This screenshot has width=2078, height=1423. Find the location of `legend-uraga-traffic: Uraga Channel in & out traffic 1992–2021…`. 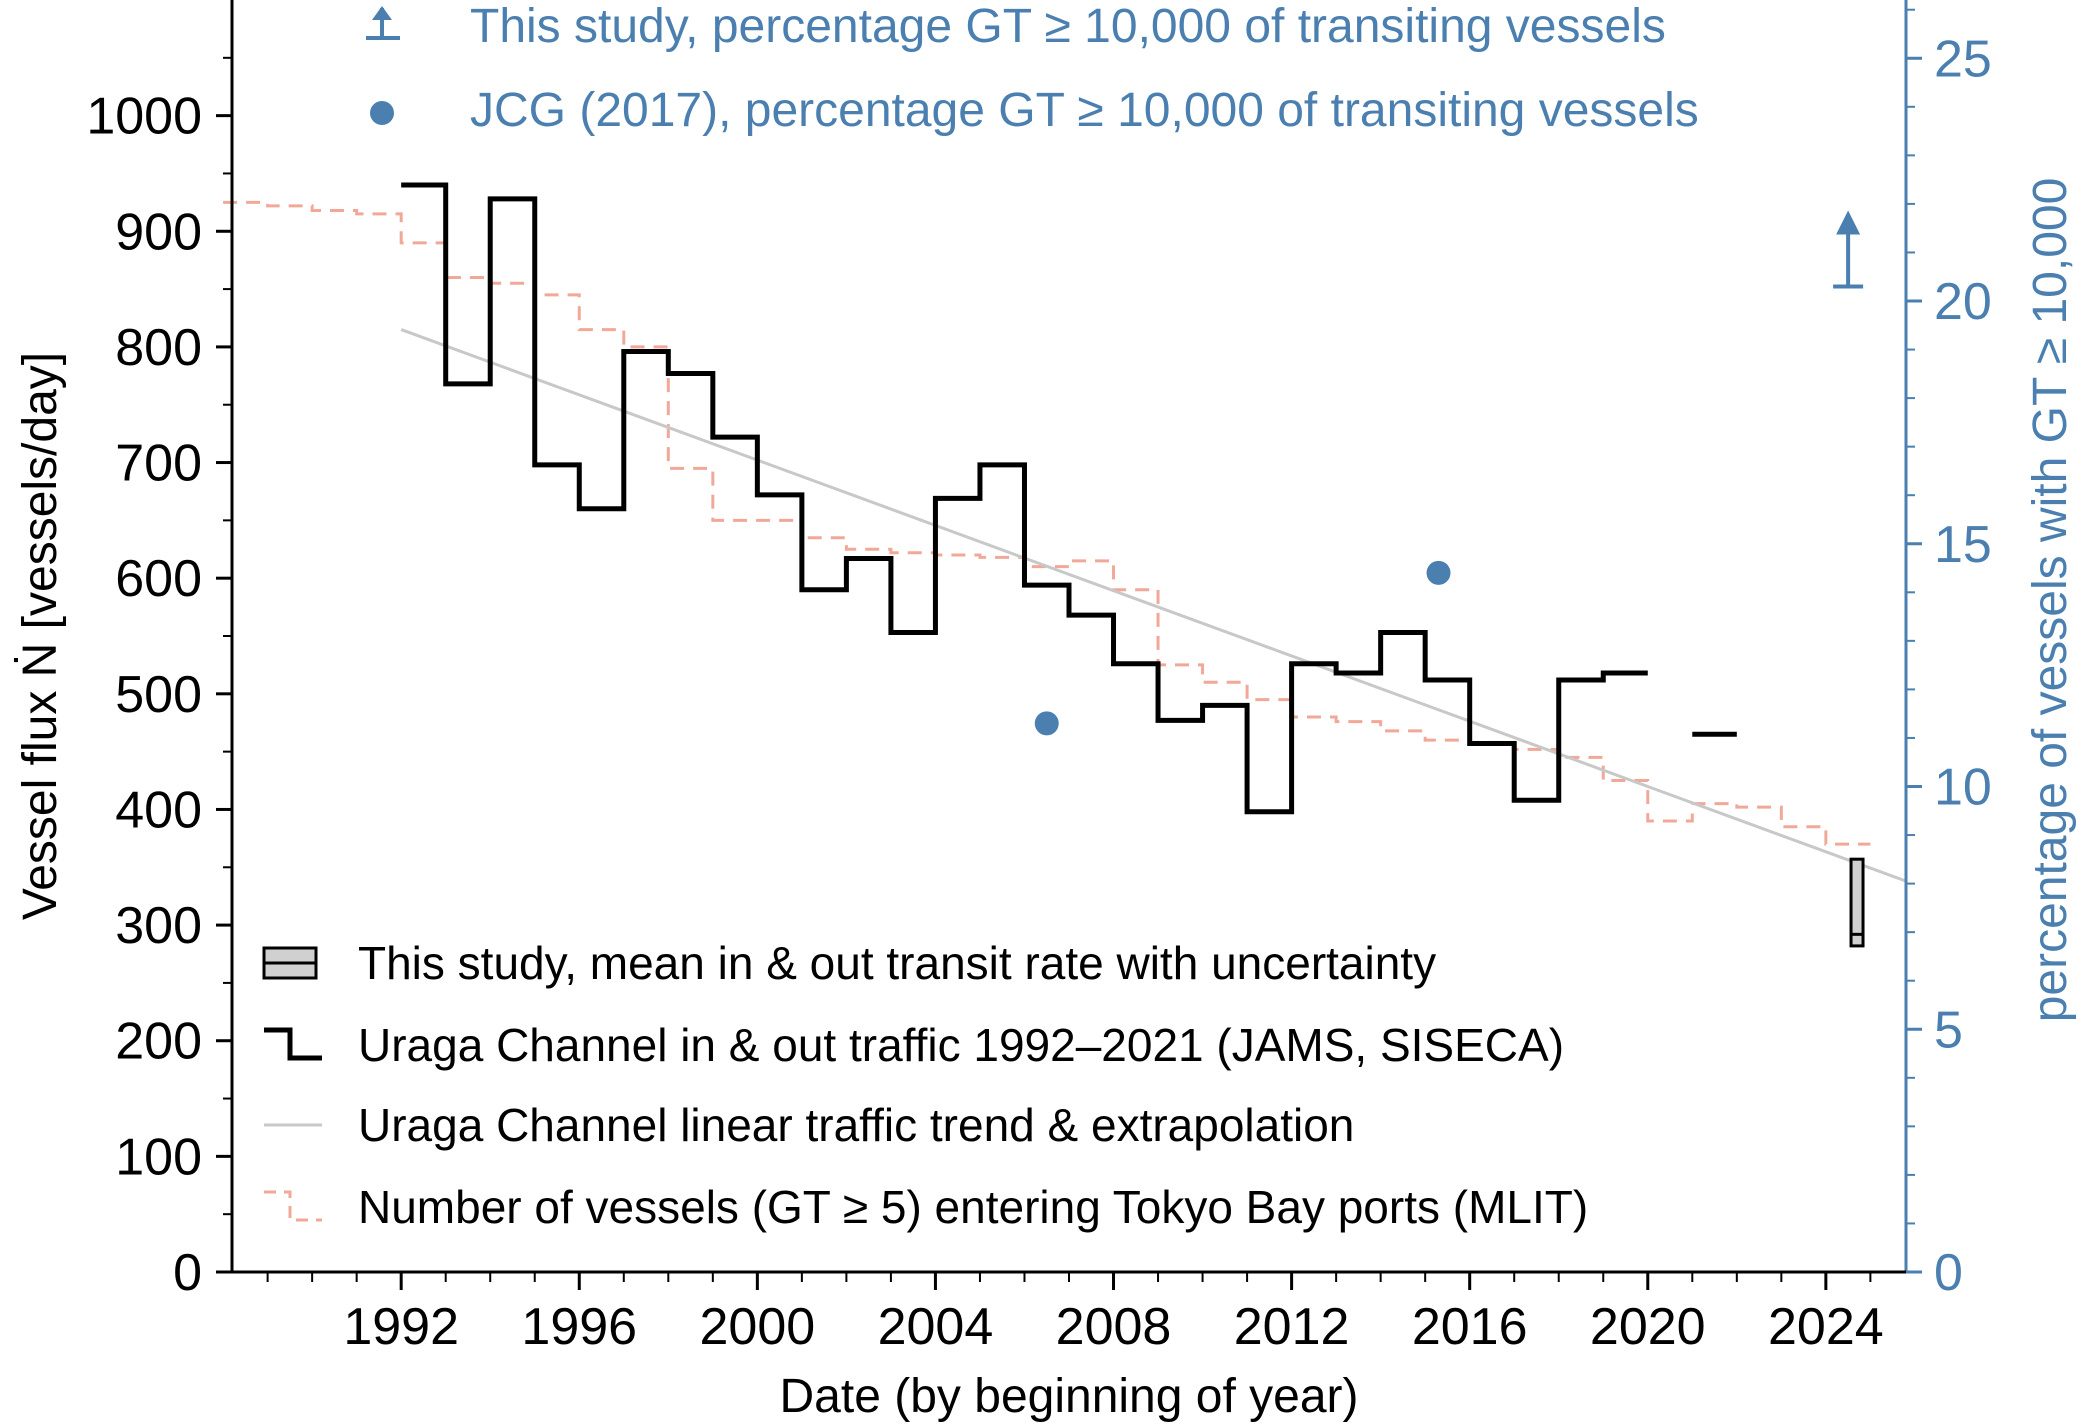

legend-uraga-traffic: Uraga Channel in & out traffic 1992–2021… is located at coordinates (961, 1045).